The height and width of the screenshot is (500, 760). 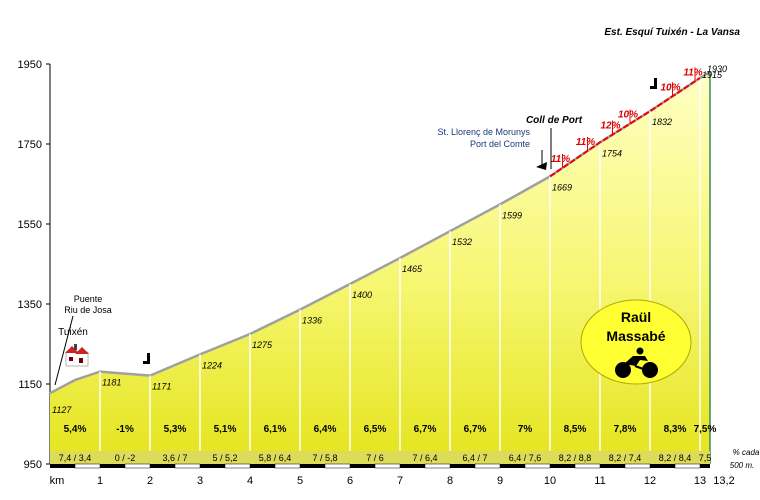 I want to click on start-point-line1: Puente, so click(x=88, y=299).